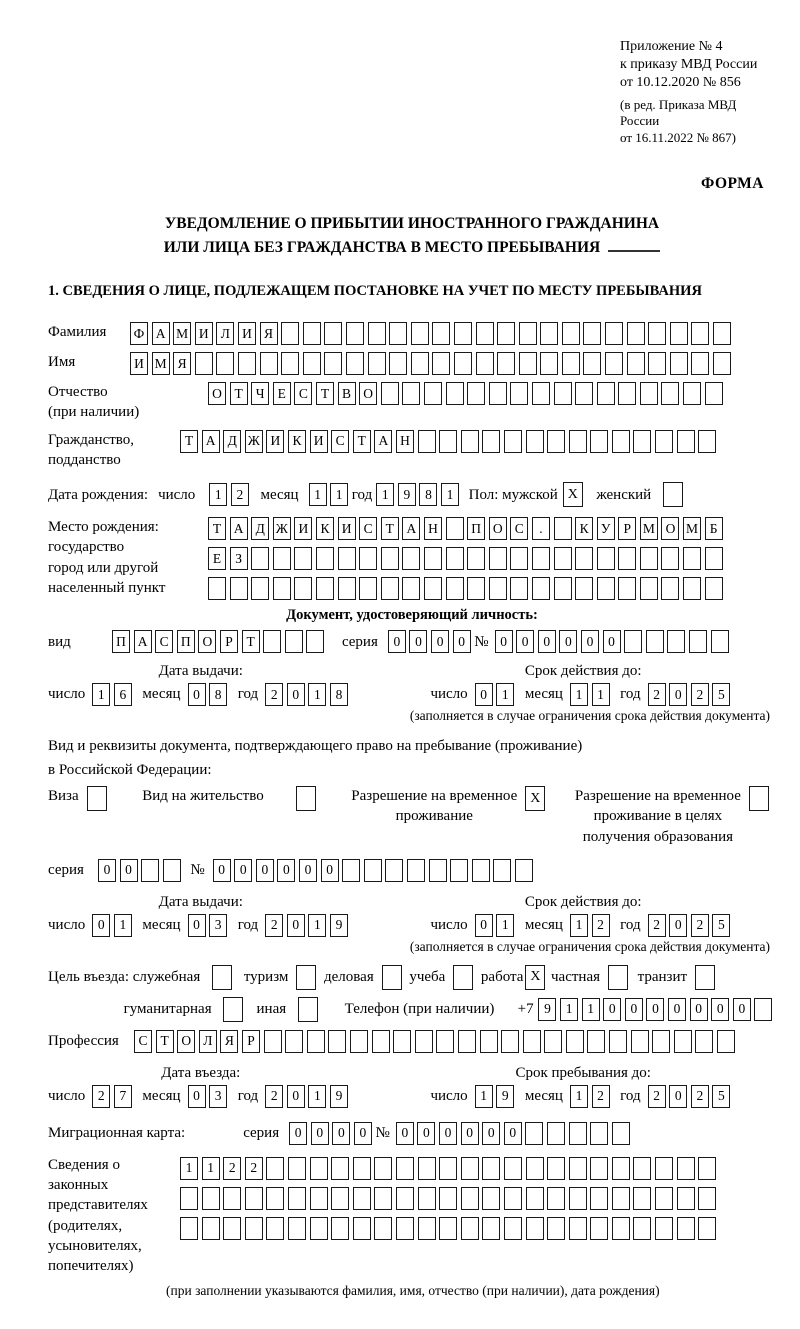  I want to click on form-cell: Ж, so click(253, 441).